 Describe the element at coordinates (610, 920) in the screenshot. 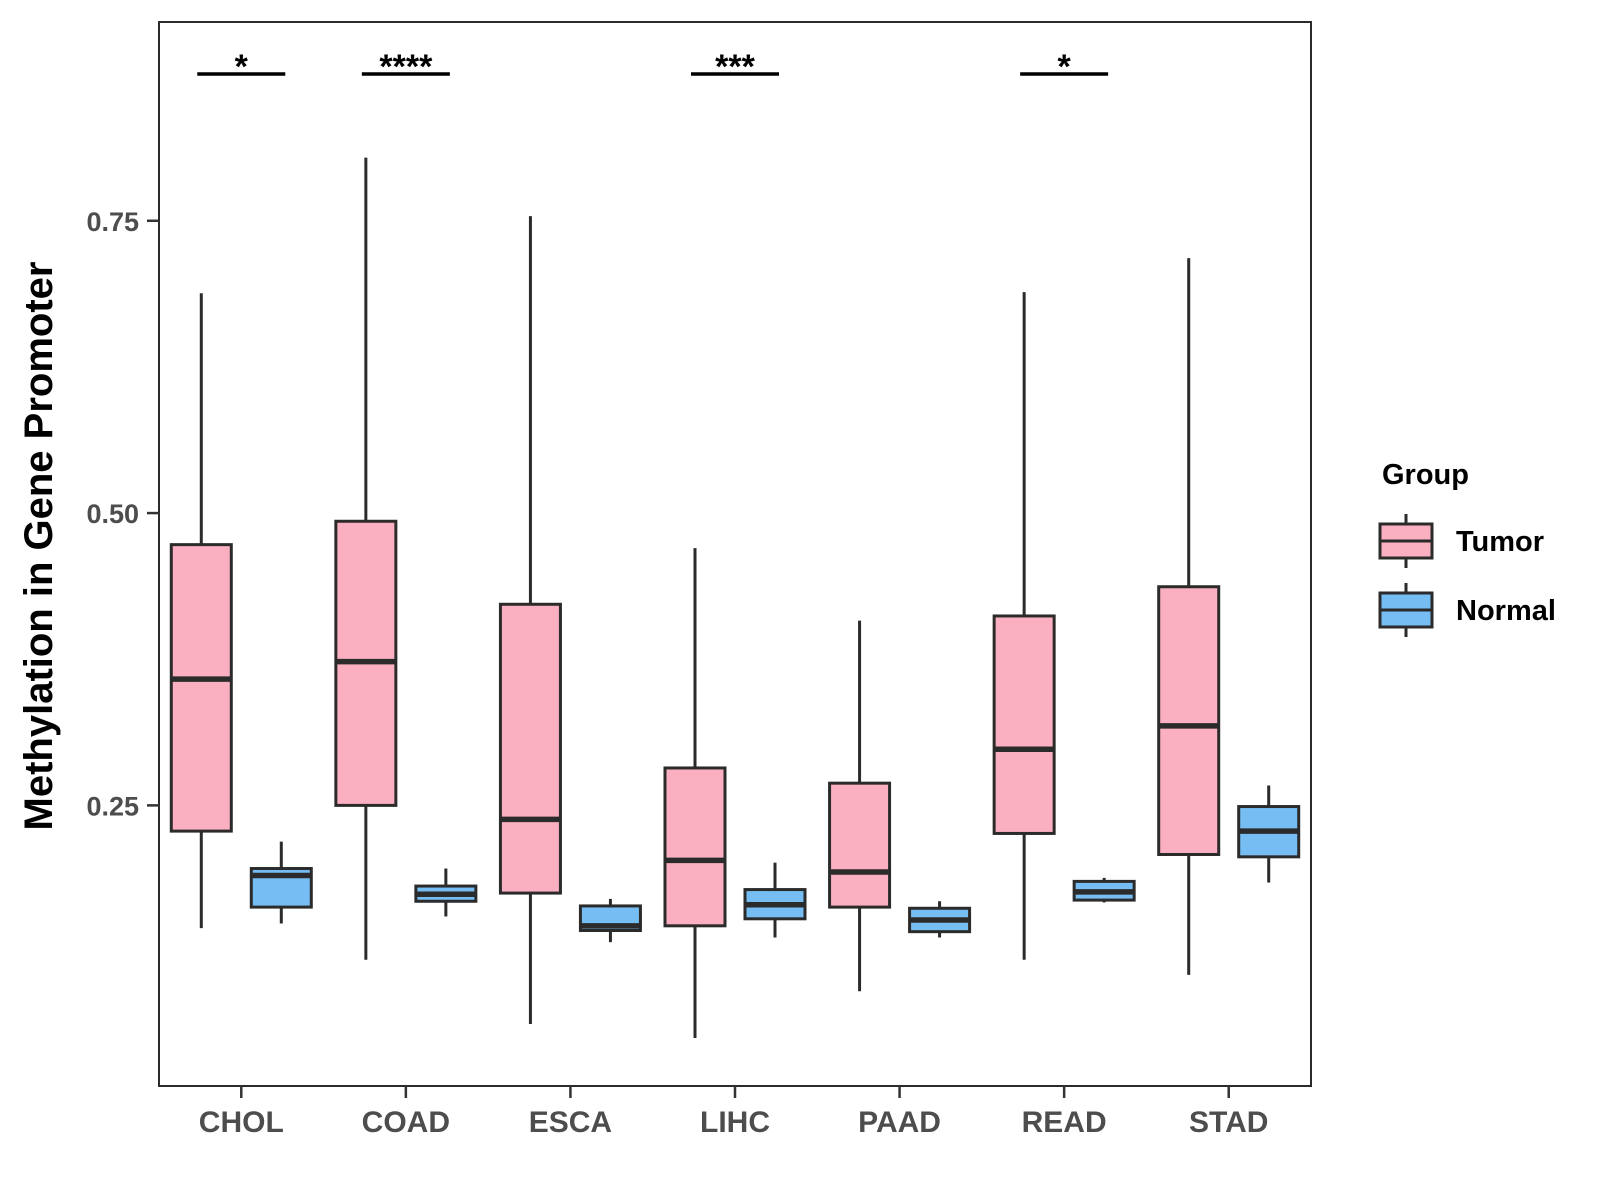

I see `box-normal-esca` at that location.